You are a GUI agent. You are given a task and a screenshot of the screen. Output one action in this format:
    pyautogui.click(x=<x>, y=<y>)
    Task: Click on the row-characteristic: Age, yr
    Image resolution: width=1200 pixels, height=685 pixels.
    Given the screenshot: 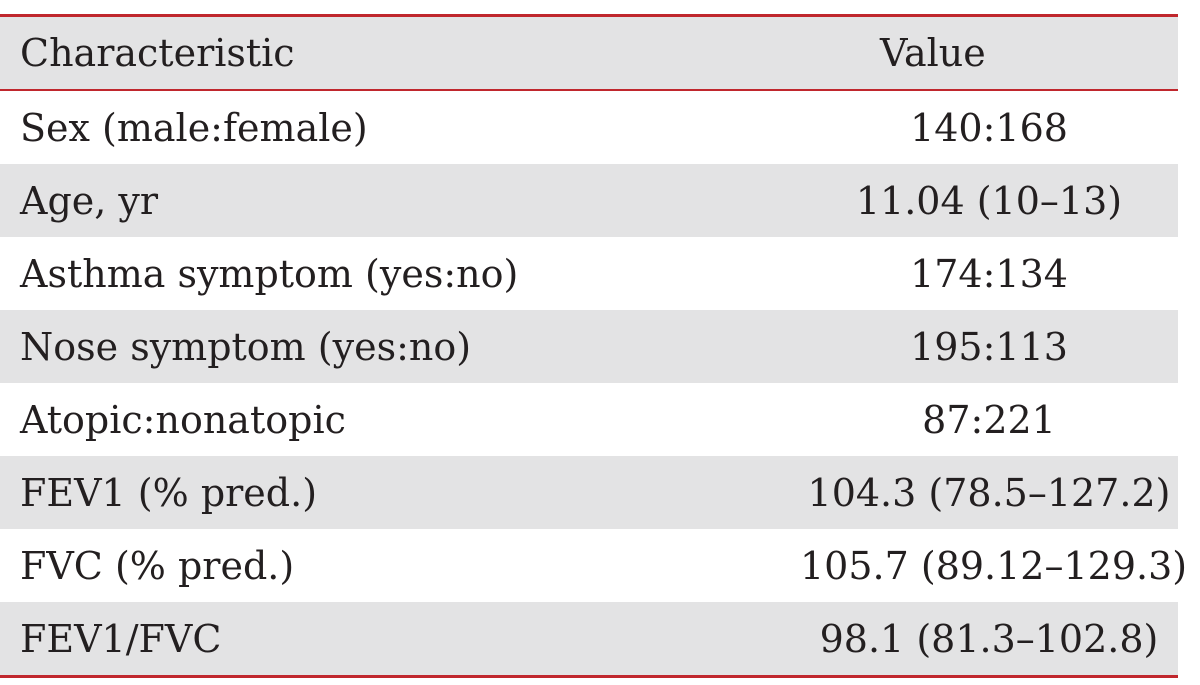 What is the action you would take?
    pyautogui.click(x=340, y=200)
    